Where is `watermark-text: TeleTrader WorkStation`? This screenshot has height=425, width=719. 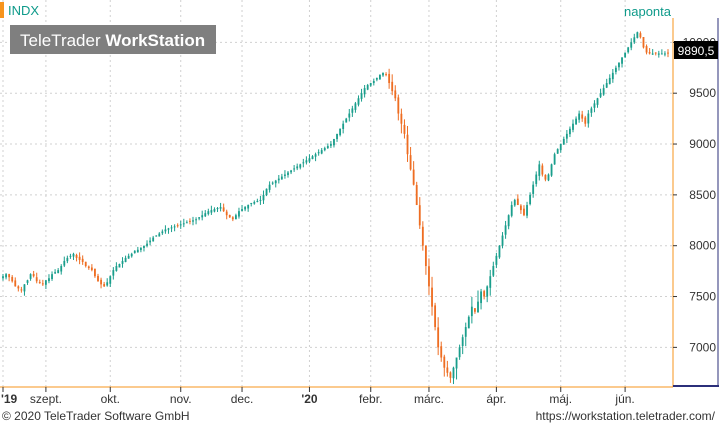
watermark-text: TeleTrader WorkStation is located at coordinates (112, 40).